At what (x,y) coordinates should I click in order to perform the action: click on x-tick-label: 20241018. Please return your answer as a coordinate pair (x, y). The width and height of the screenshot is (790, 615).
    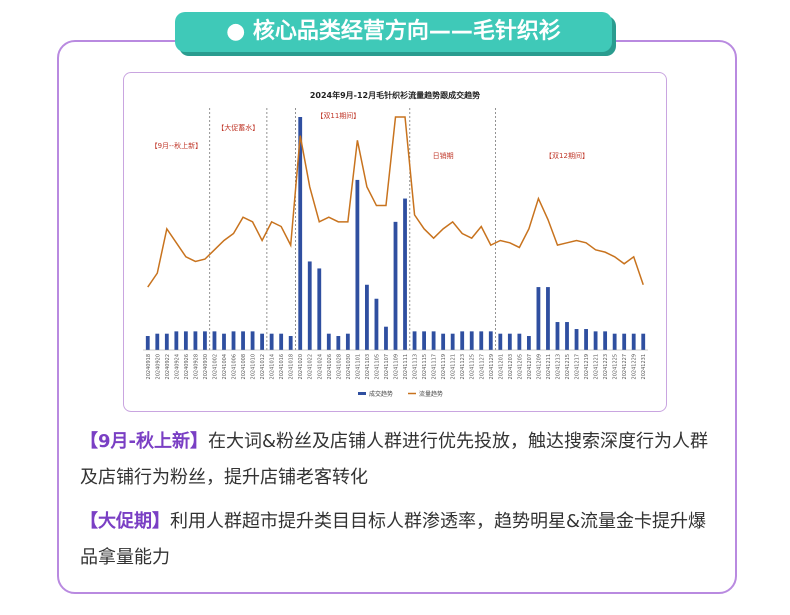
    Looking at the image, I should click on (292, 366).